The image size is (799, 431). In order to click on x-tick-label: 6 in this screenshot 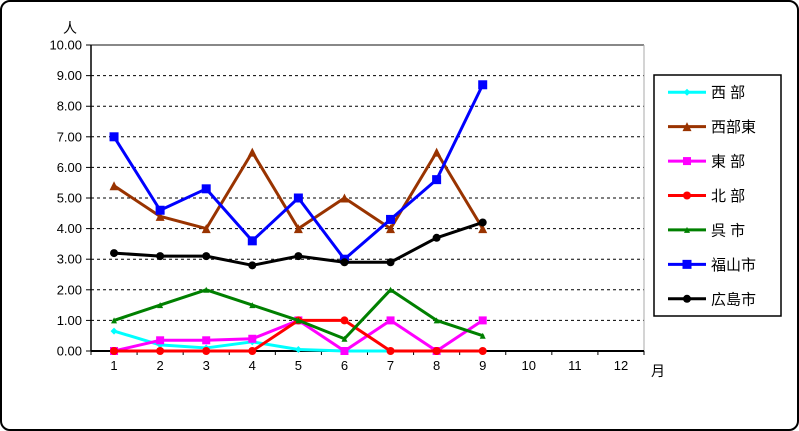, I will do `click(344, 365)`.